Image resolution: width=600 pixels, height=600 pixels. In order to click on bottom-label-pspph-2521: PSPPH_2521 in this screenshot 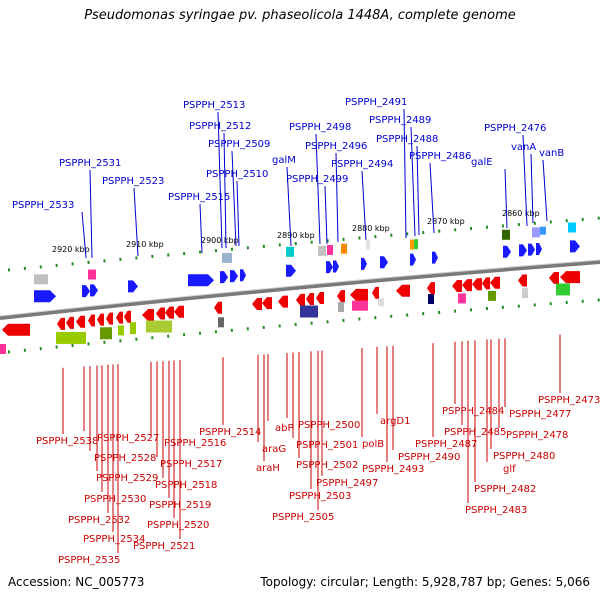, I will do `click(164, 546)`.